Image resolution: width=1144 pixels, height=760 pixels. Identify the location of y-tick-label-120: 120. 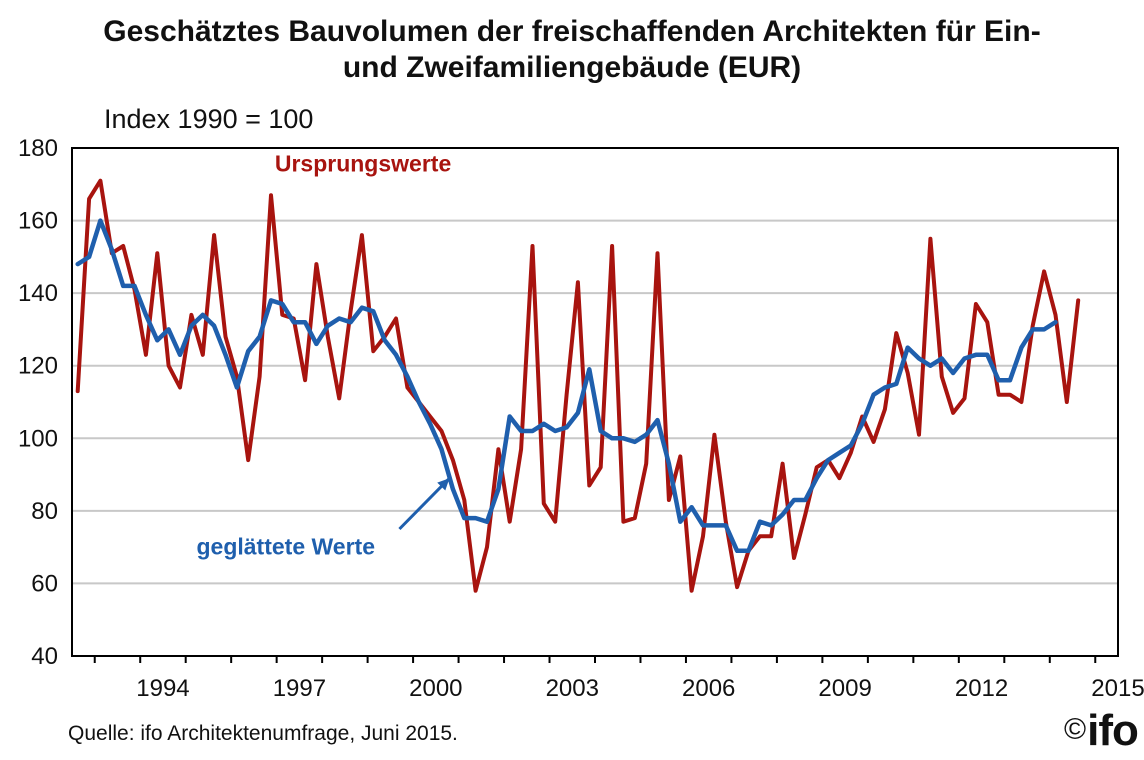
(38, 366).